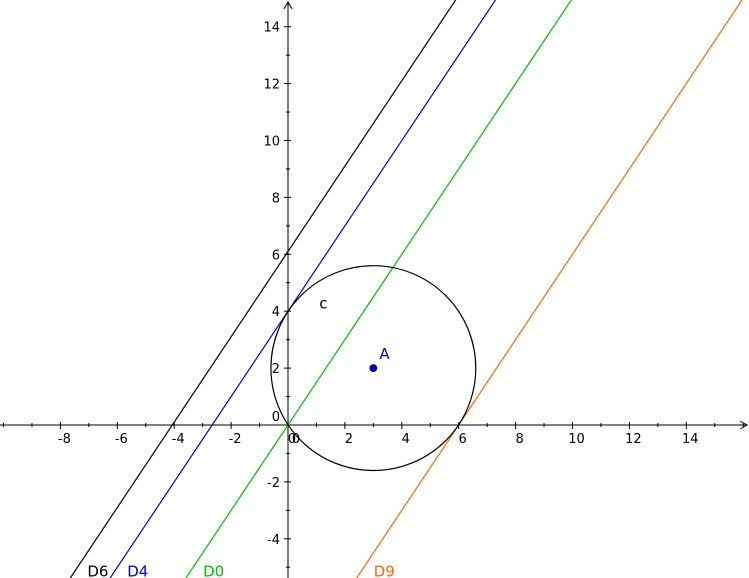  Describe the element at coordinates (235, 439) in the screenshot. I see `x-tick-label: -2` at that location.